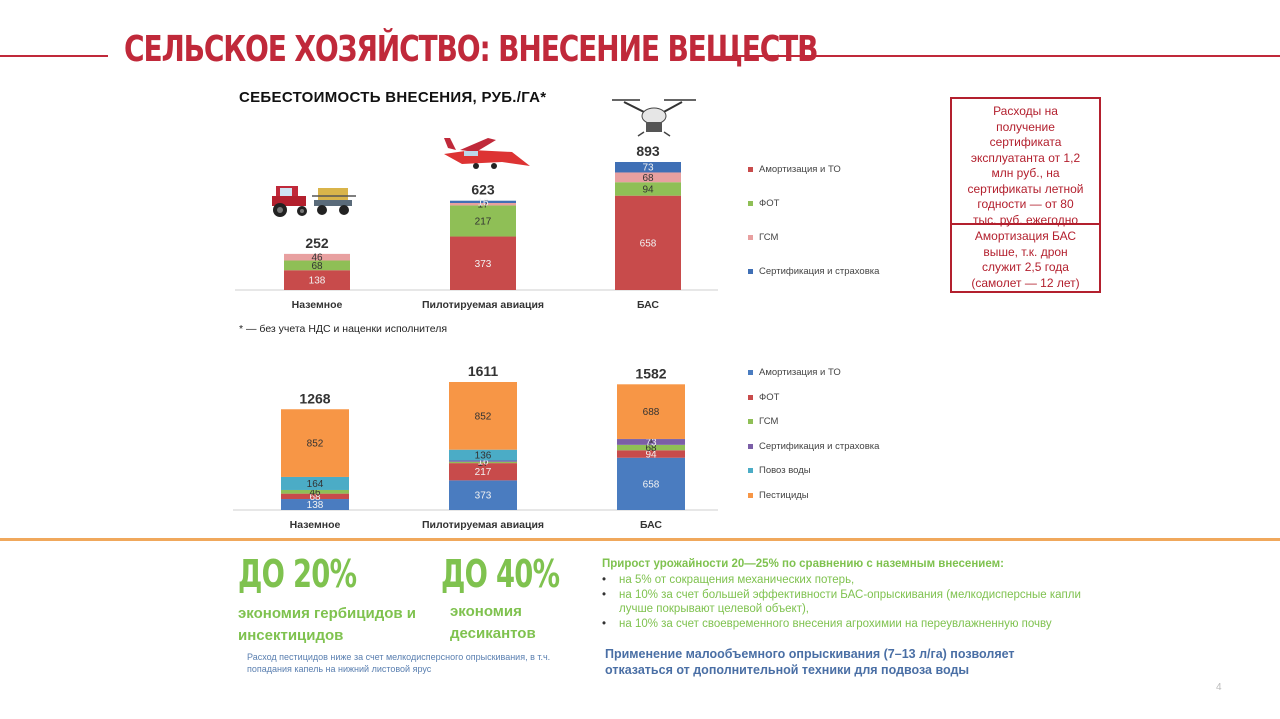 This screenshot has width=1280, height=719. Describe the element at coordinates (648, 151) in the screenshot. I see `bar-total-label: 893` at that location.